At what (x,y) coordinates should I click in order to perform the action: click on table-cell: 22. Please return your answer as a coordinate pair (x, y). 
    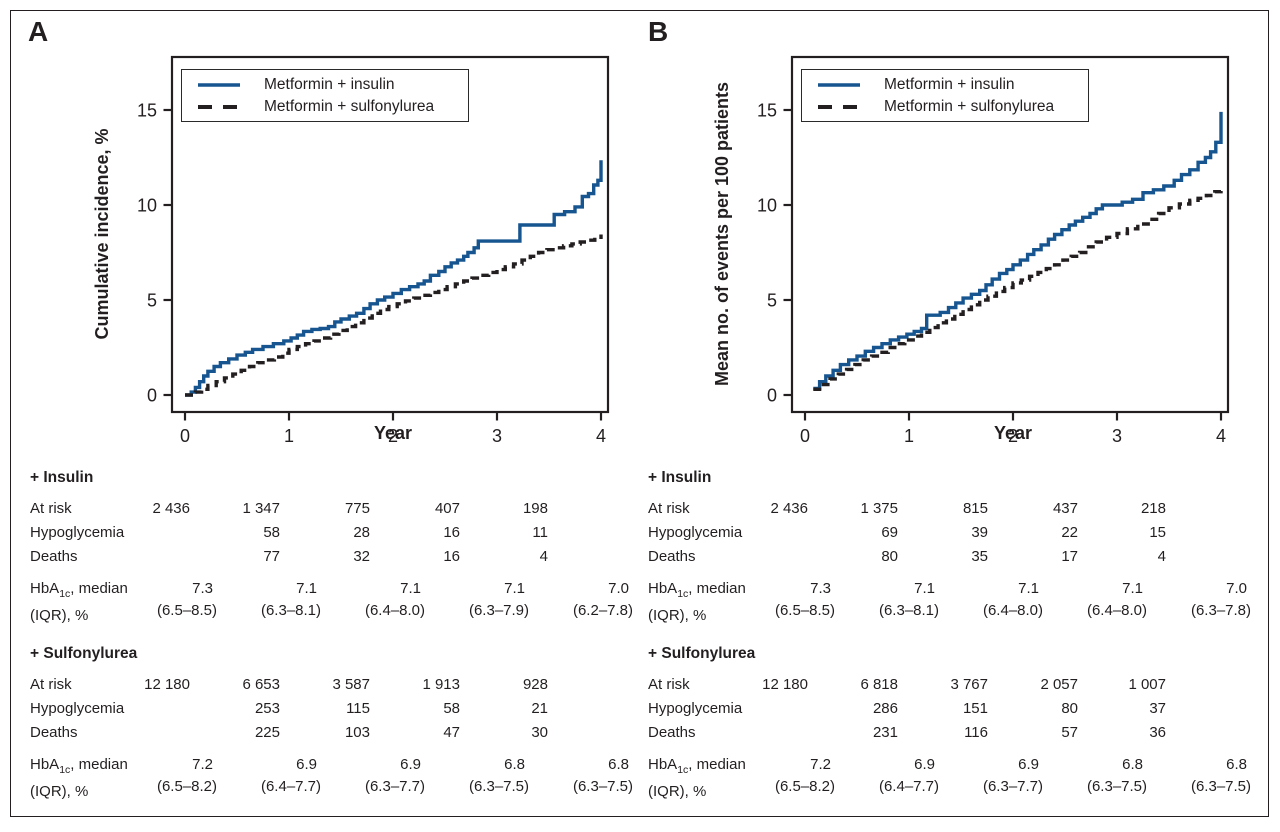
    Looking at the image, I should click on (1069, 532).